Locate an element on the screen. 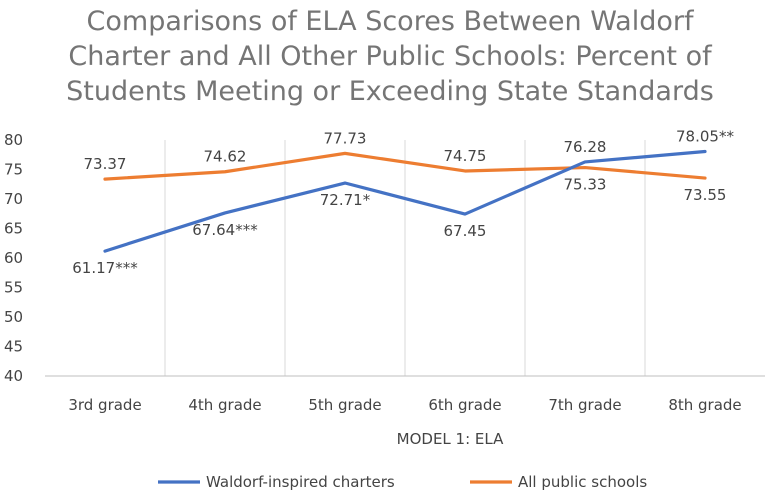  data-label: 78.05** is located at coordinates (705, 137).